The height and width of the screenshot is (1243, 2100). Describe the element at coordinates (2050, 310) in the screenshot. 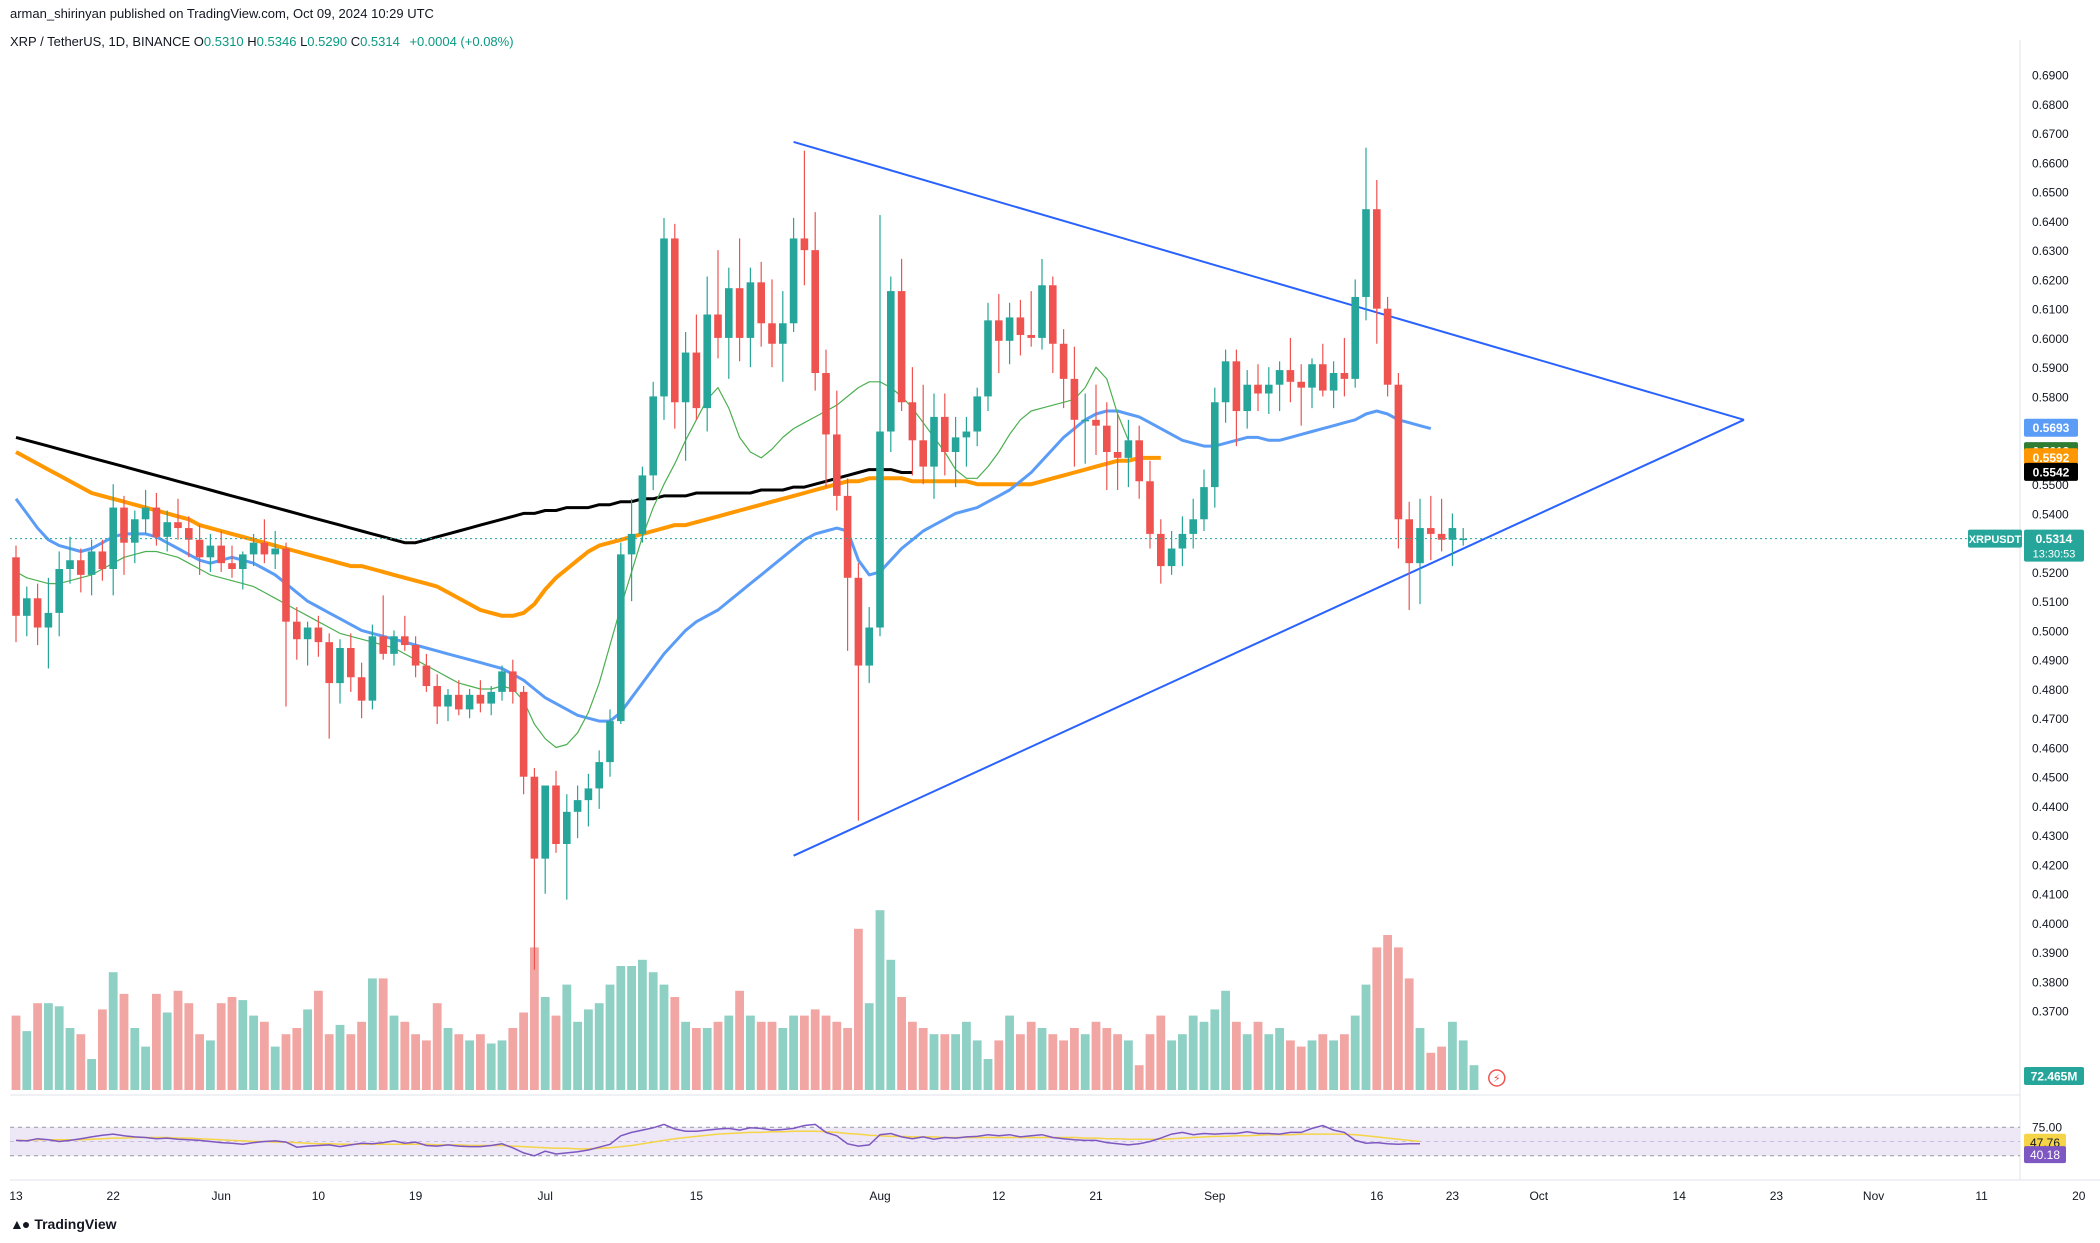

I see `y-tick-label: 0.6100` at that location.